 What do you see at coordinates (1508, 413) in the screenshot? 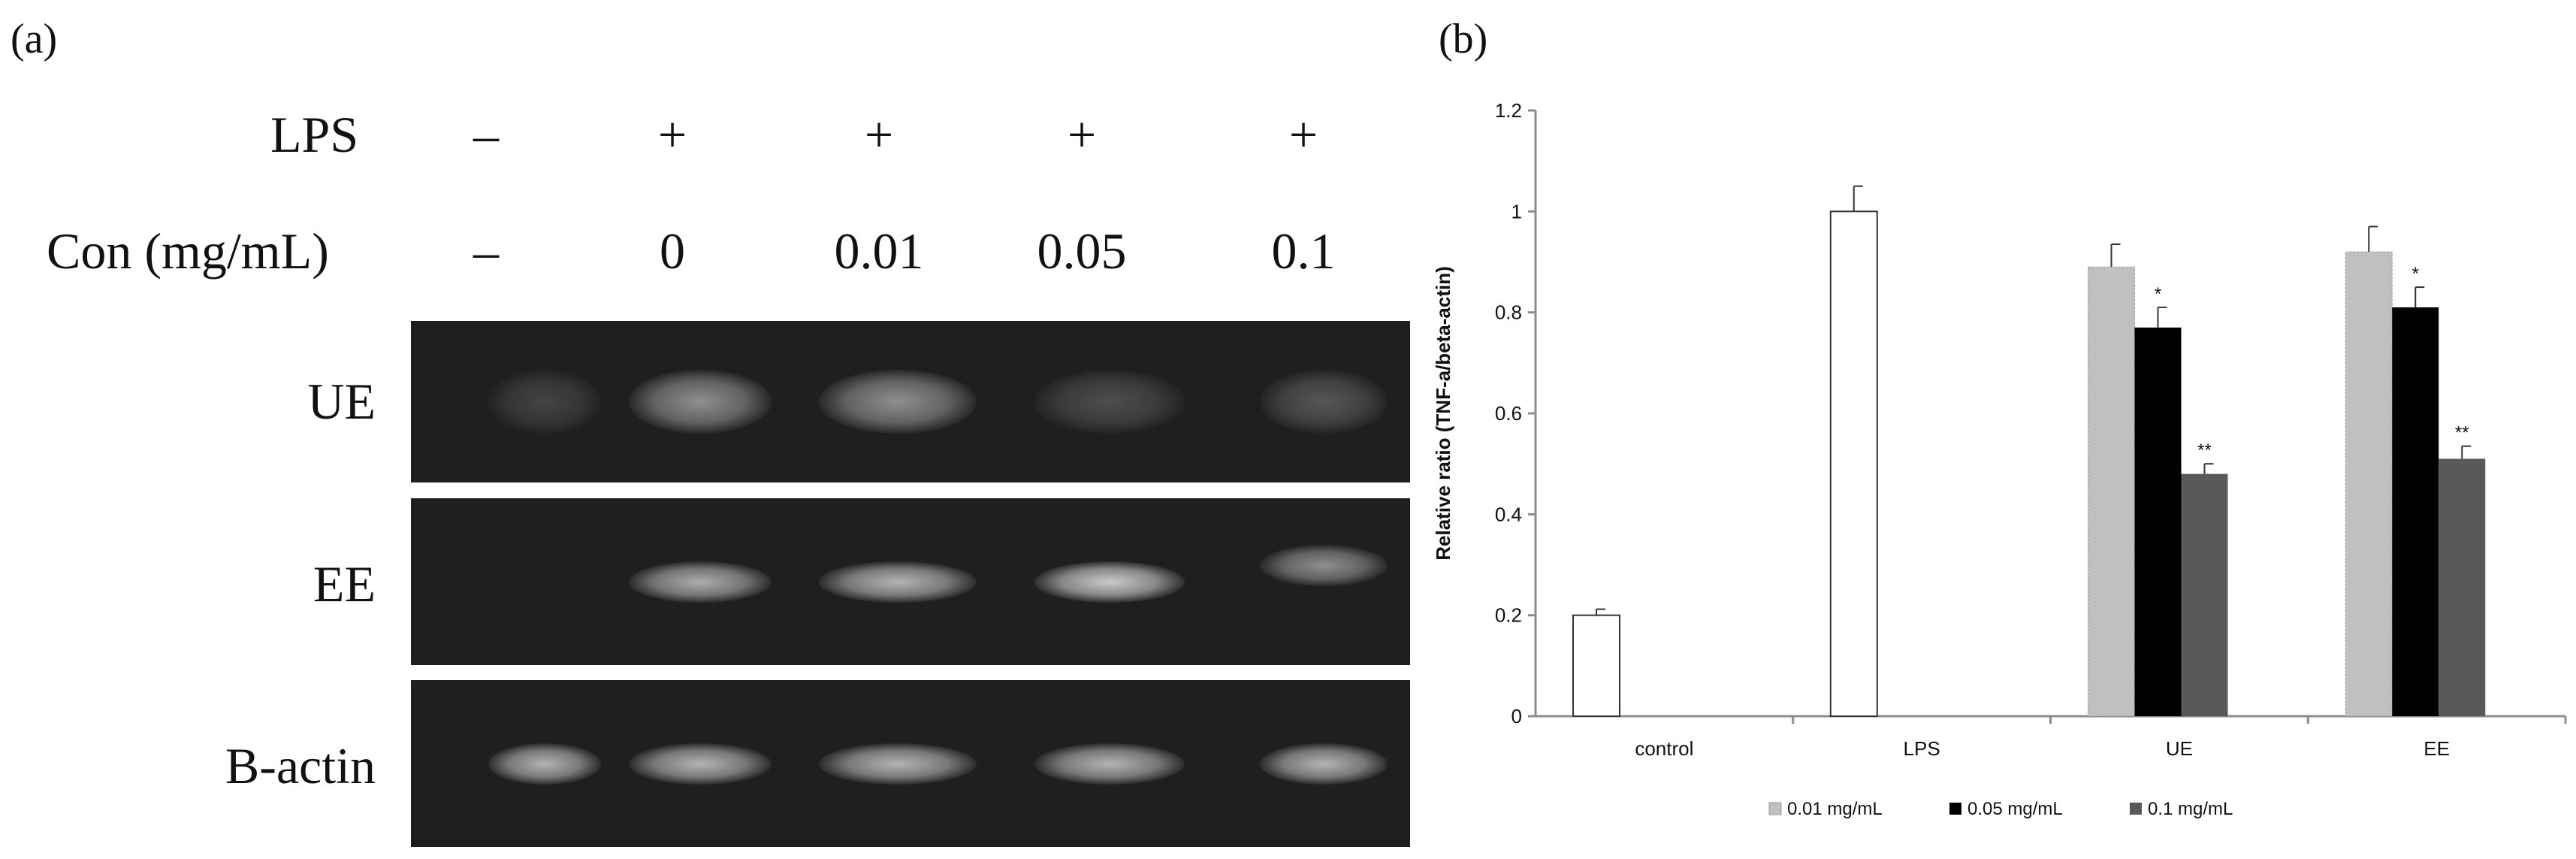
I see `y-tick-label: 0.6` at bounding box center [1508, 413].